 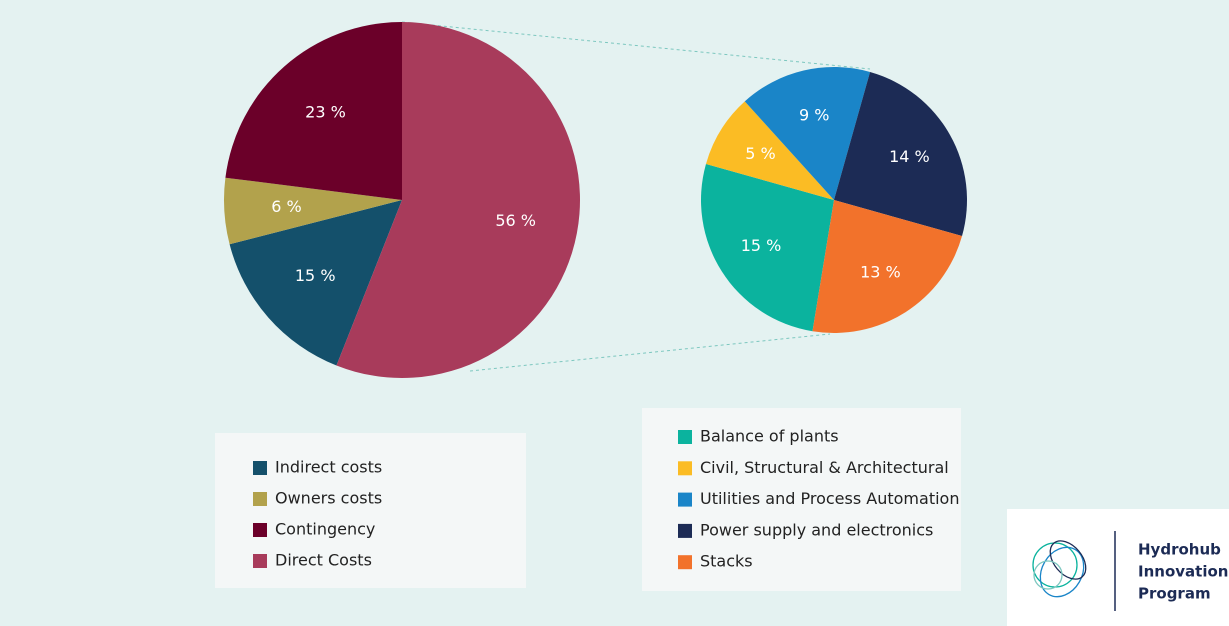 I want to click on logo-text: Hydrohub, so click(x=1179, y=550).